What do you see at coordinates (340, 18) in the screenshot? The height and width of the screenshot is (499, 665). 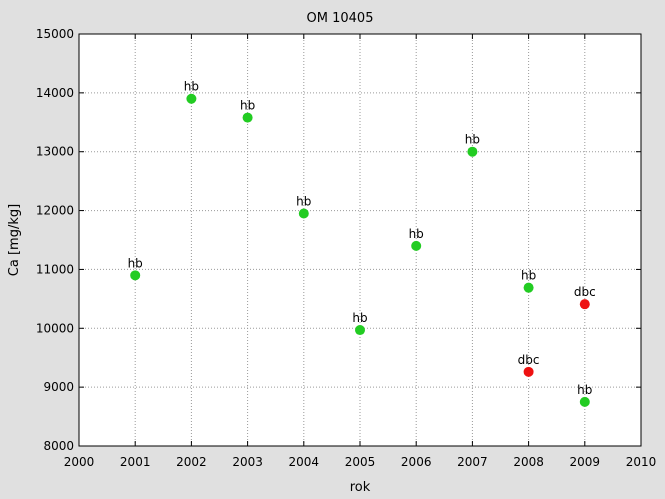 I see `chart-title: OM 10405` at bounding box center [340, 18].